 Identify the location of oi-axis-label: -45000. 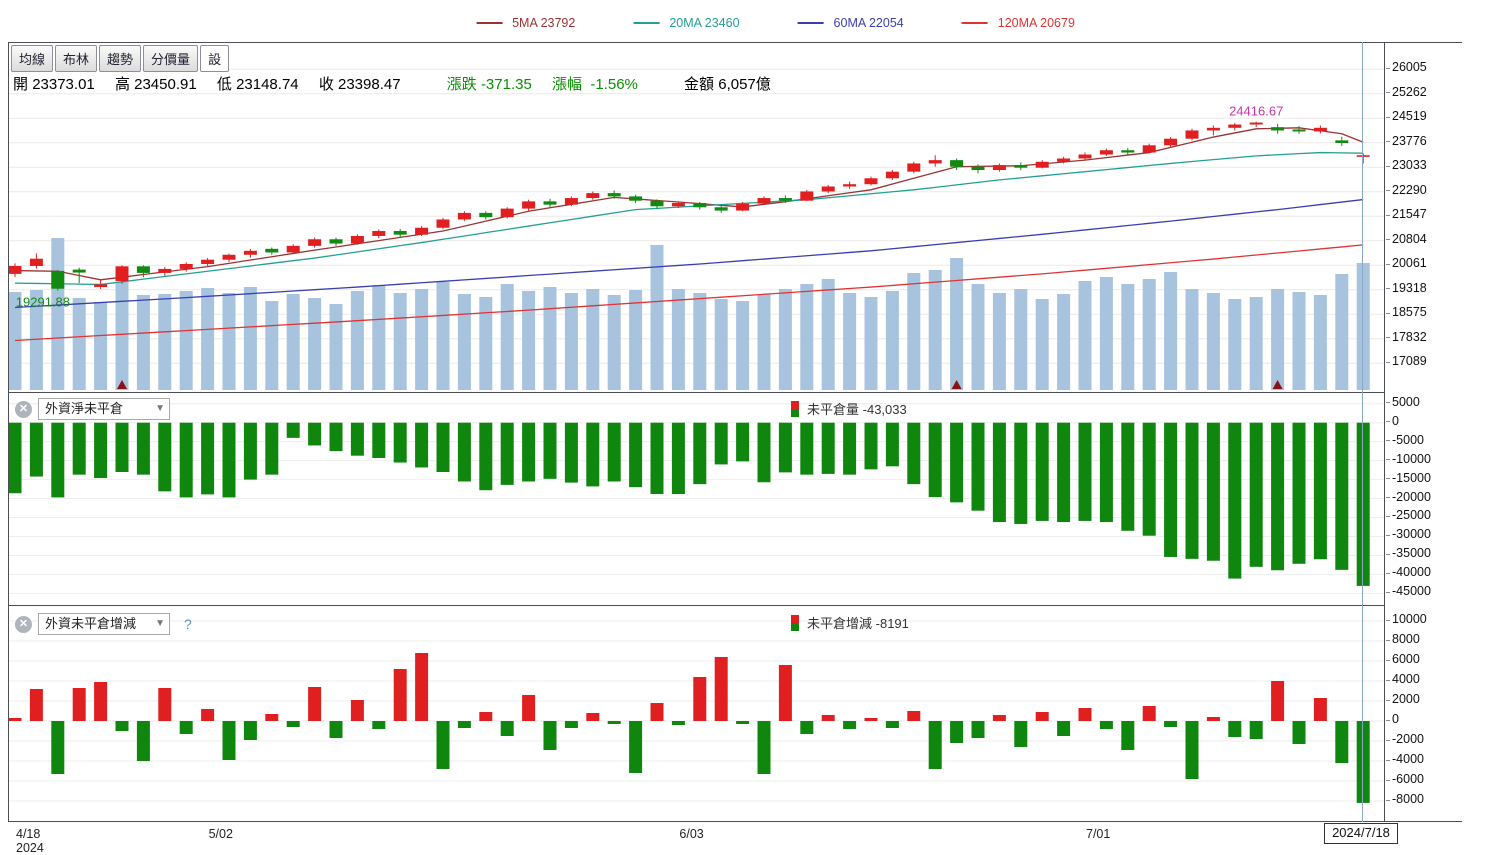
(1411, 591).